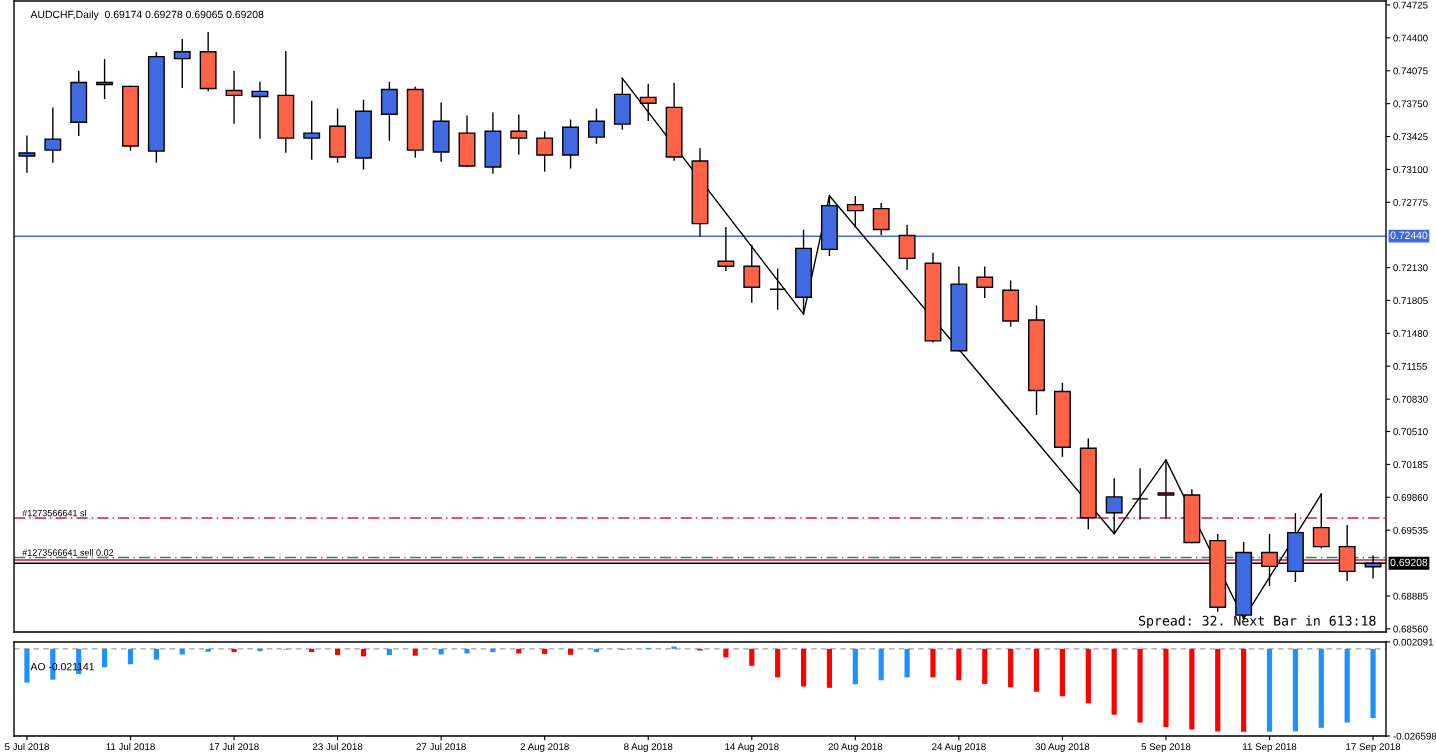 This screenshot has height=754, width=1436. I want to click on ref-line-label: 0.69208, so click(1409, 562).